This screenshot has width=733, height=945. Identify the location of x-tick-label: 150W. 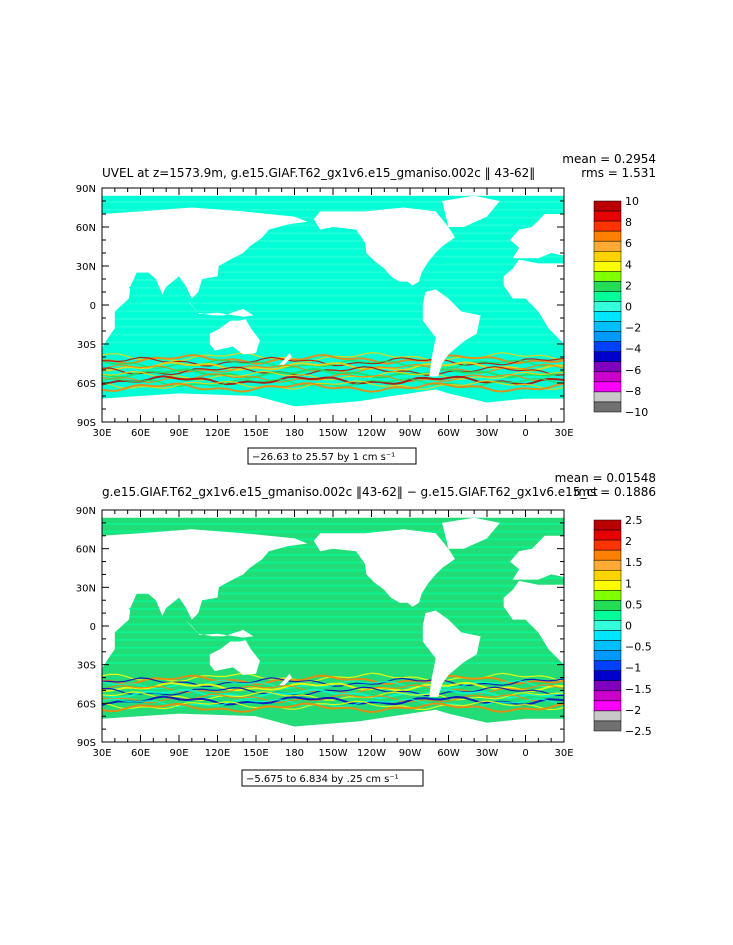
(333, 753).